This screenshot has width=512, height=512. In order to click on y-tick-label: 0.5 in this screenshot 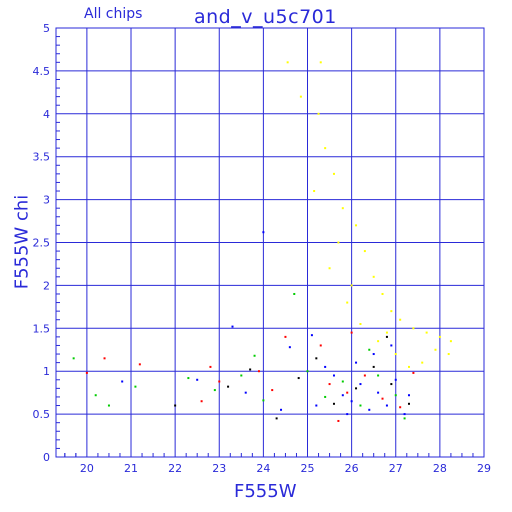, I will do `click(42, 414)`.